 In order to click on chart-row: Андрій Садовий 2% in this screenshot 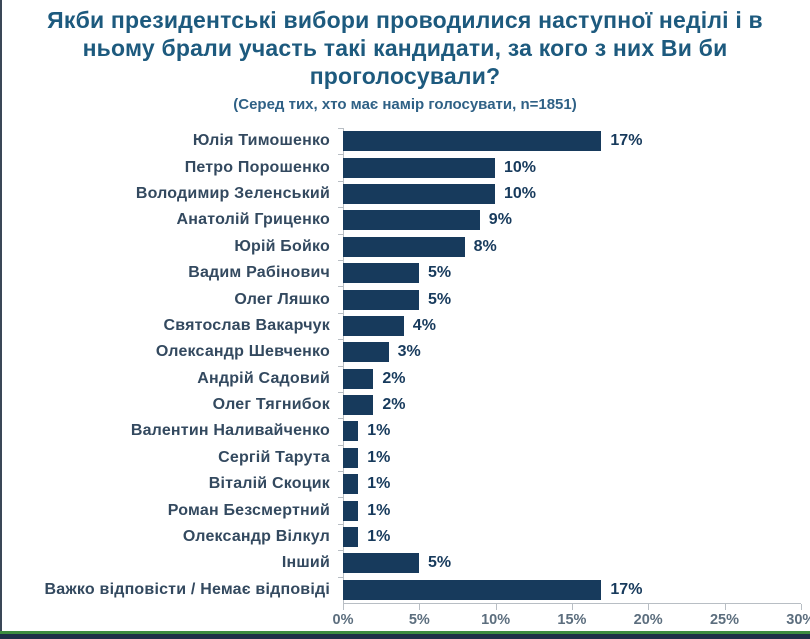, I will do `click(405, 378)`.